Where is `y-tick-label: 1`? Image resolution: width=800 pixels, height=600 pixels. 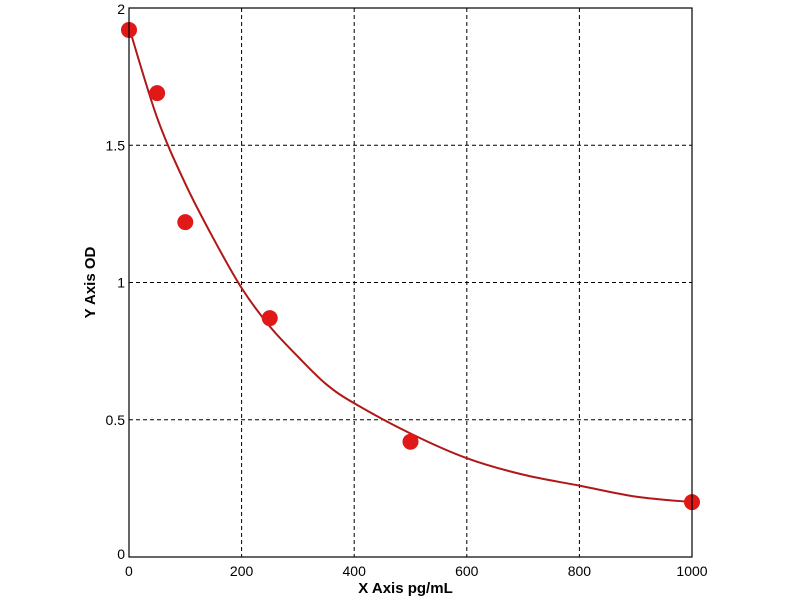 y-tick-label: 1 is located at coordinates (121, 283).